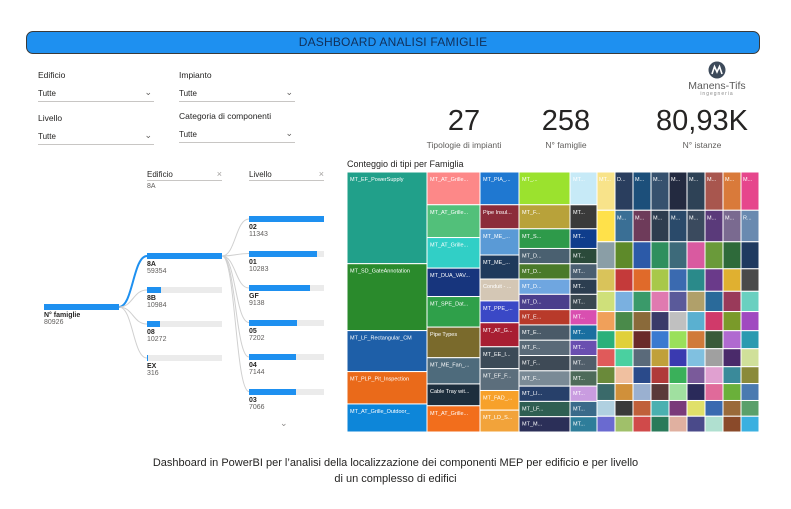 Image resolution: width=791 pixels, height=509 pixels. Describe the element at coordinates (286, 365) in the screenshot. I see `tree-node: 04 7144` at that location.